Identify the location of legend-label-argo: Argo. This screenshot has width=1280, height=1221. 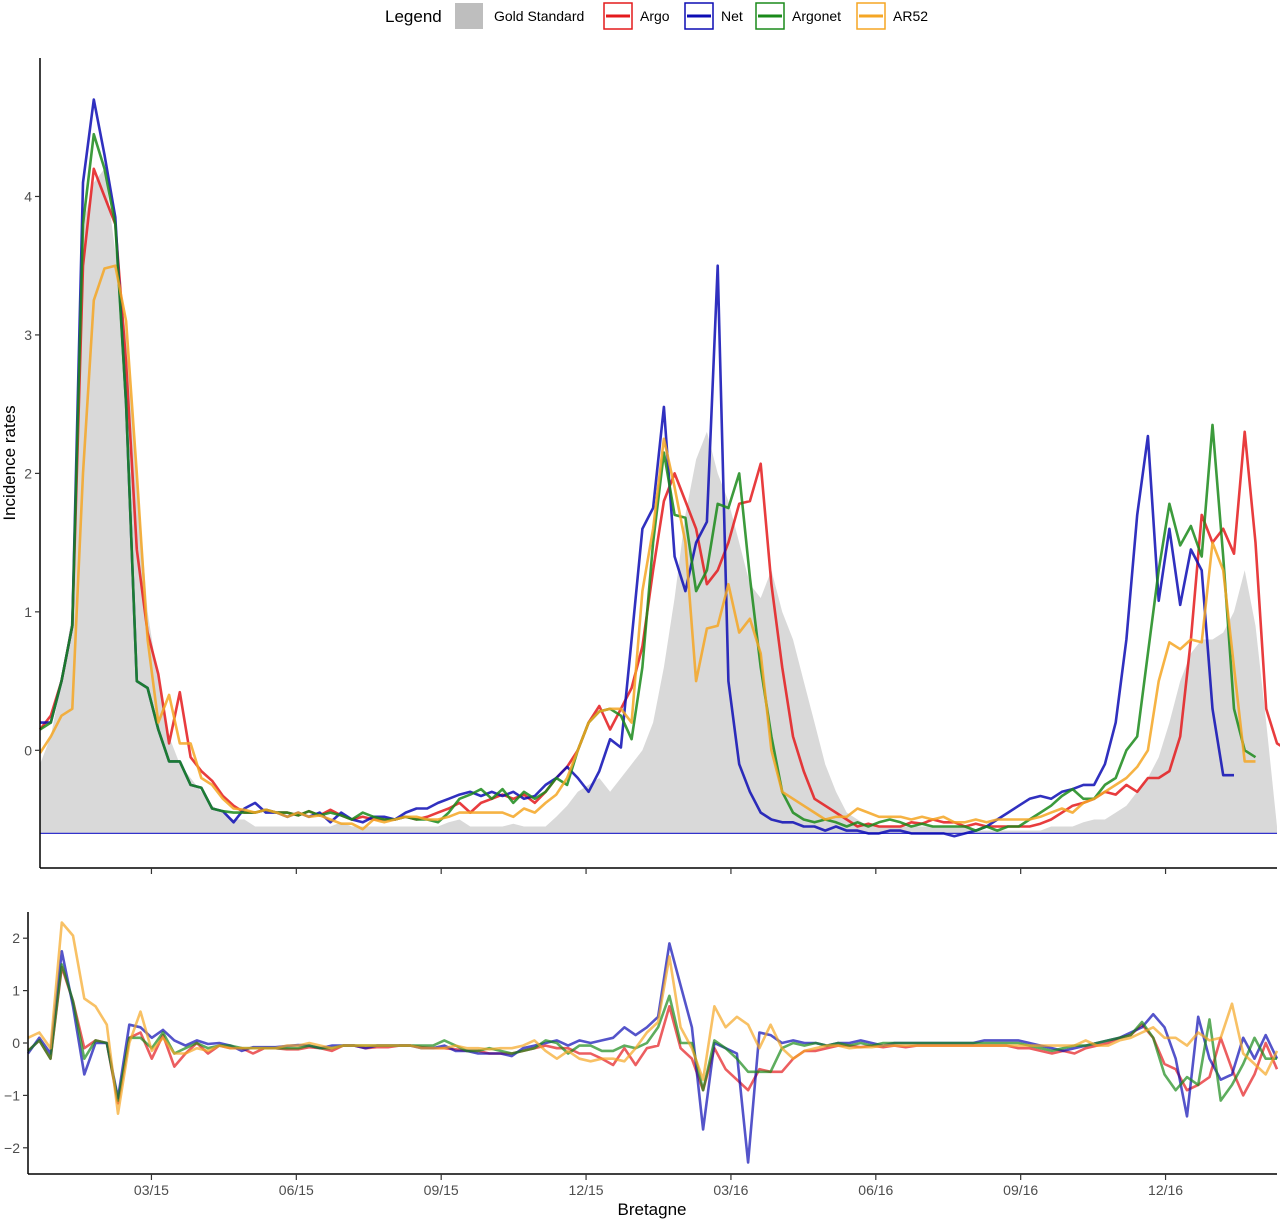
(655, 16).